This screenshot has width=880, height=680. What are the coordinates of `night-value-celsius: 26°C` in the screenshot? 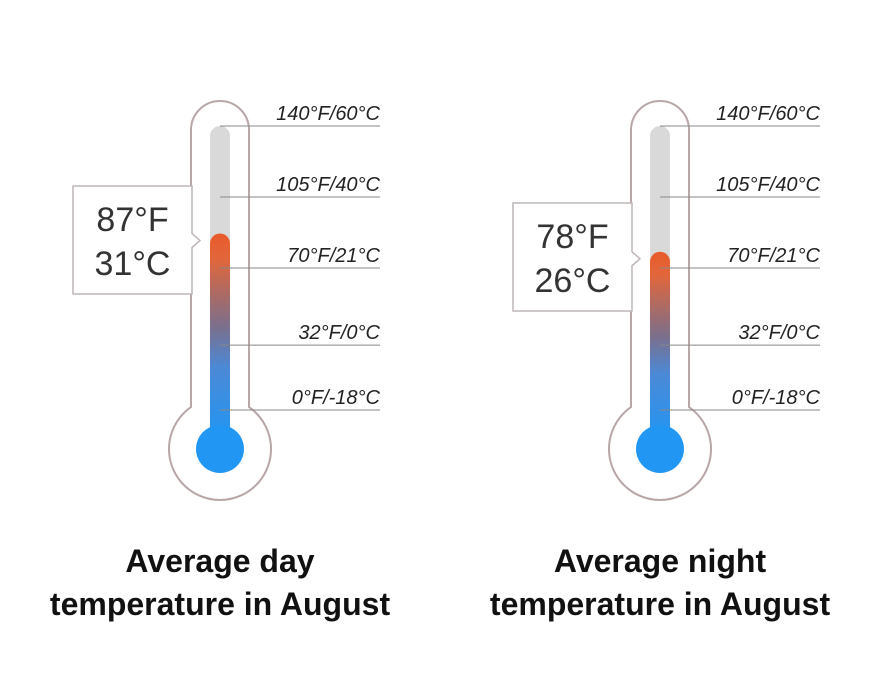 It's located at (573, 281).